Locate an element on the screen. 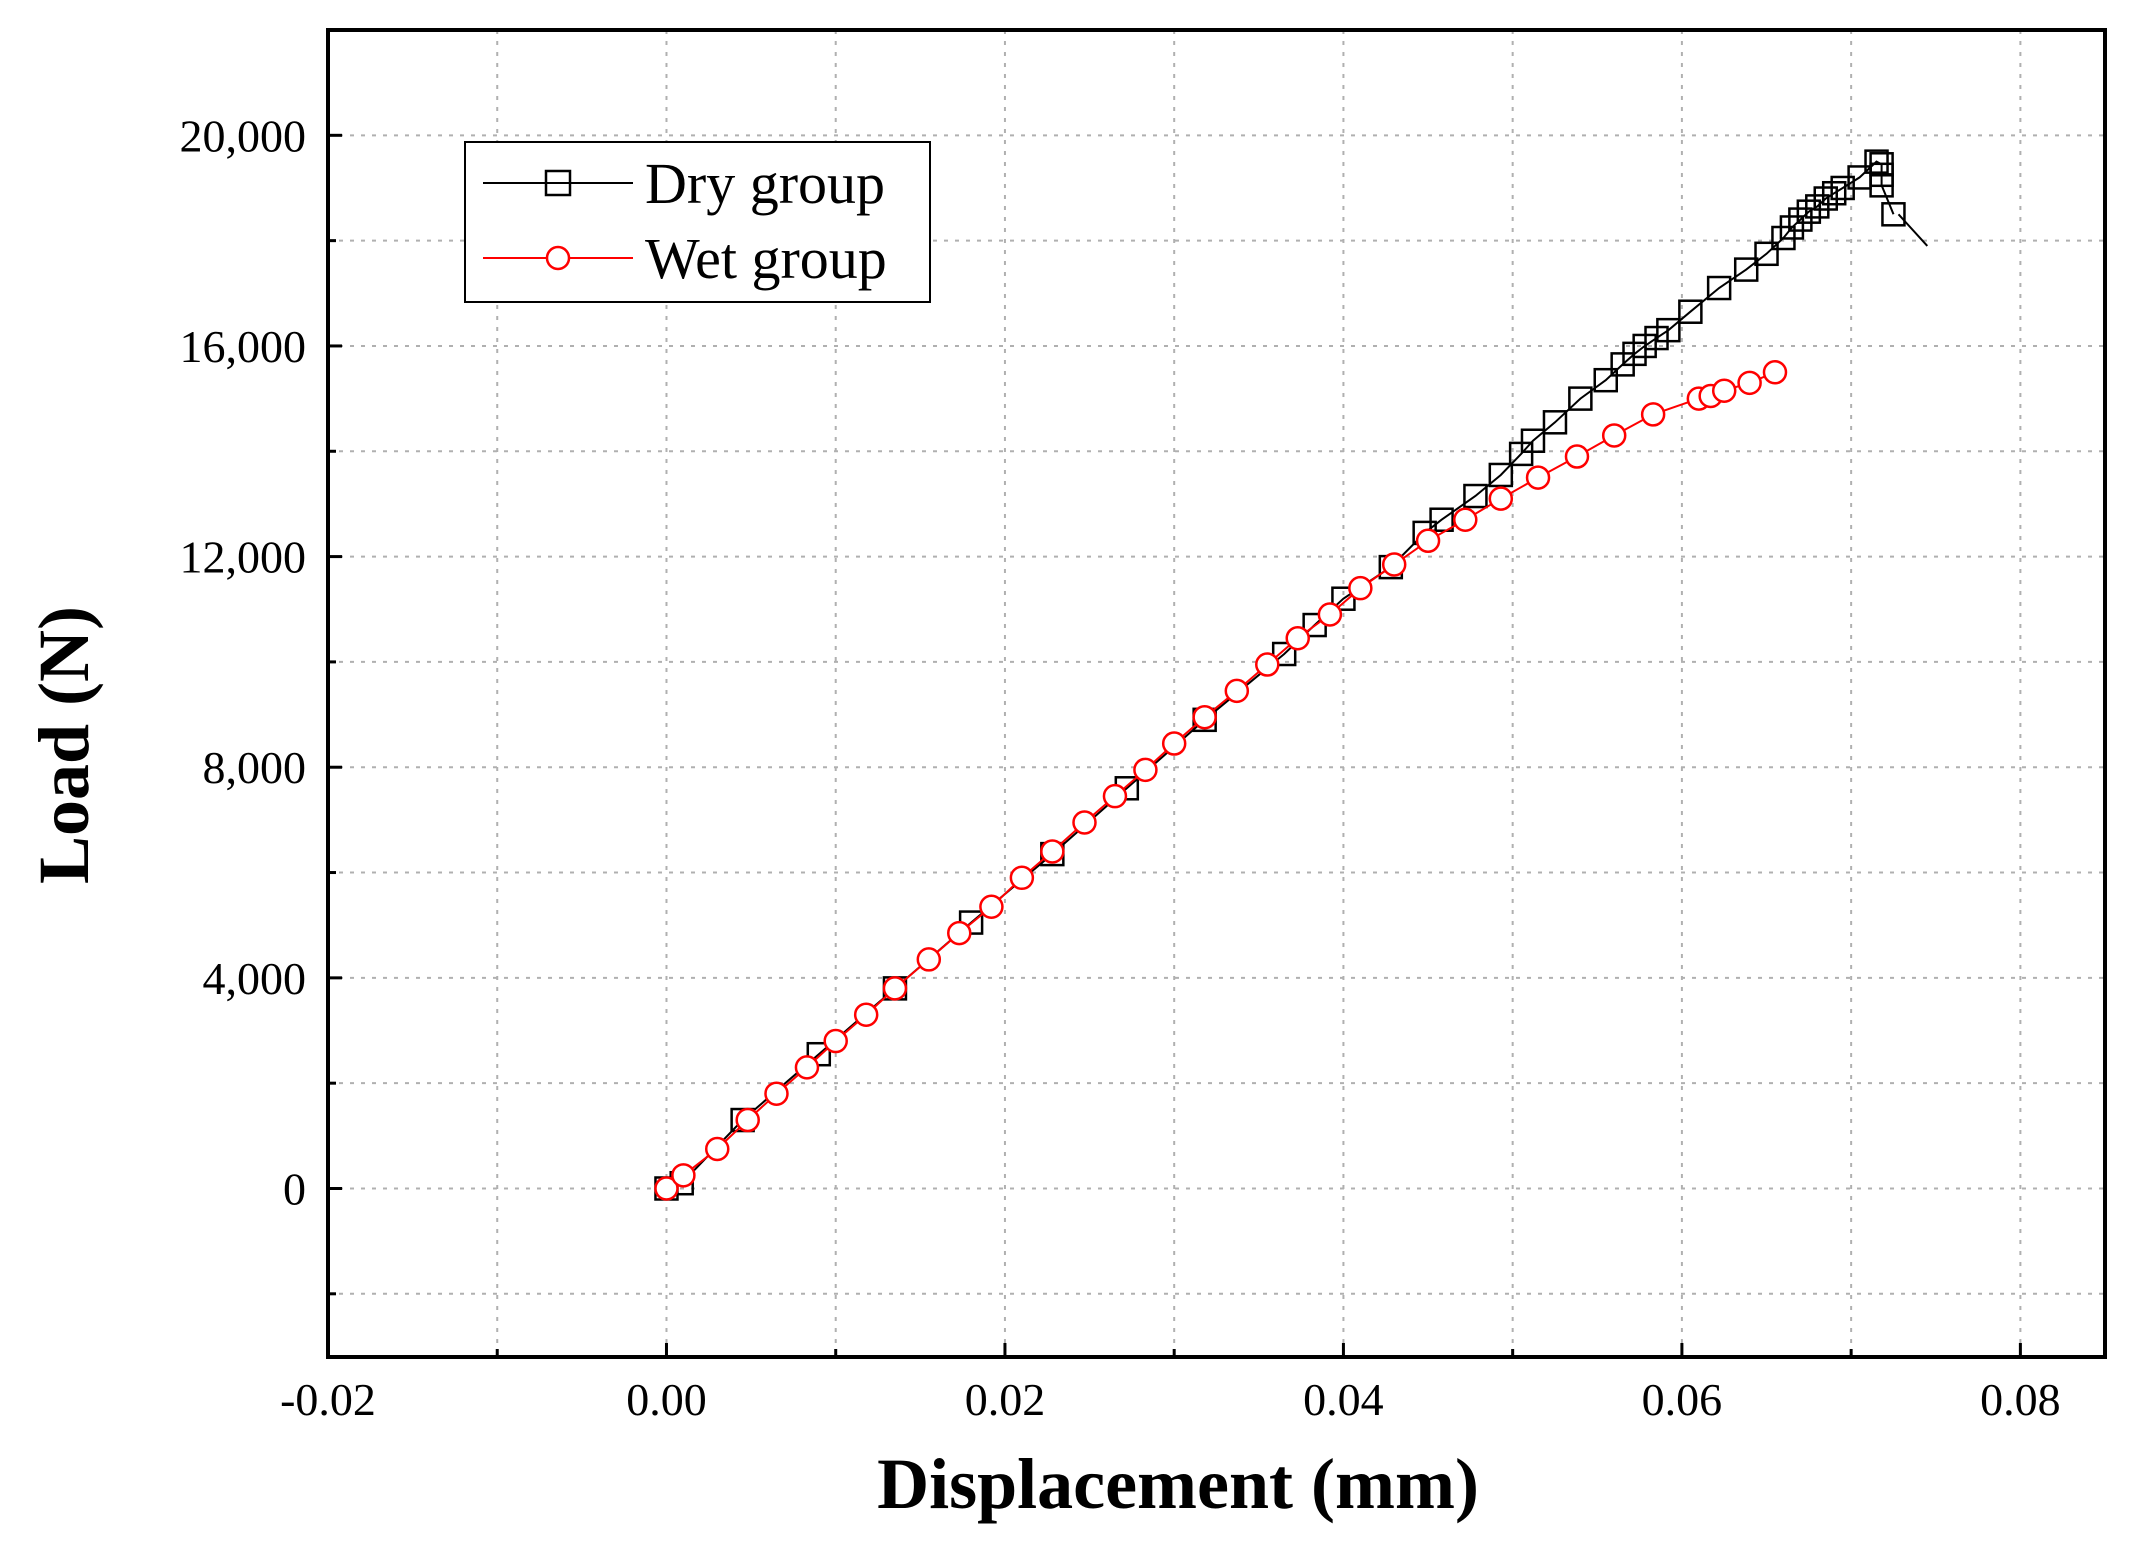  y-tick-label: 12,000 is located at coordinates (243, 557).